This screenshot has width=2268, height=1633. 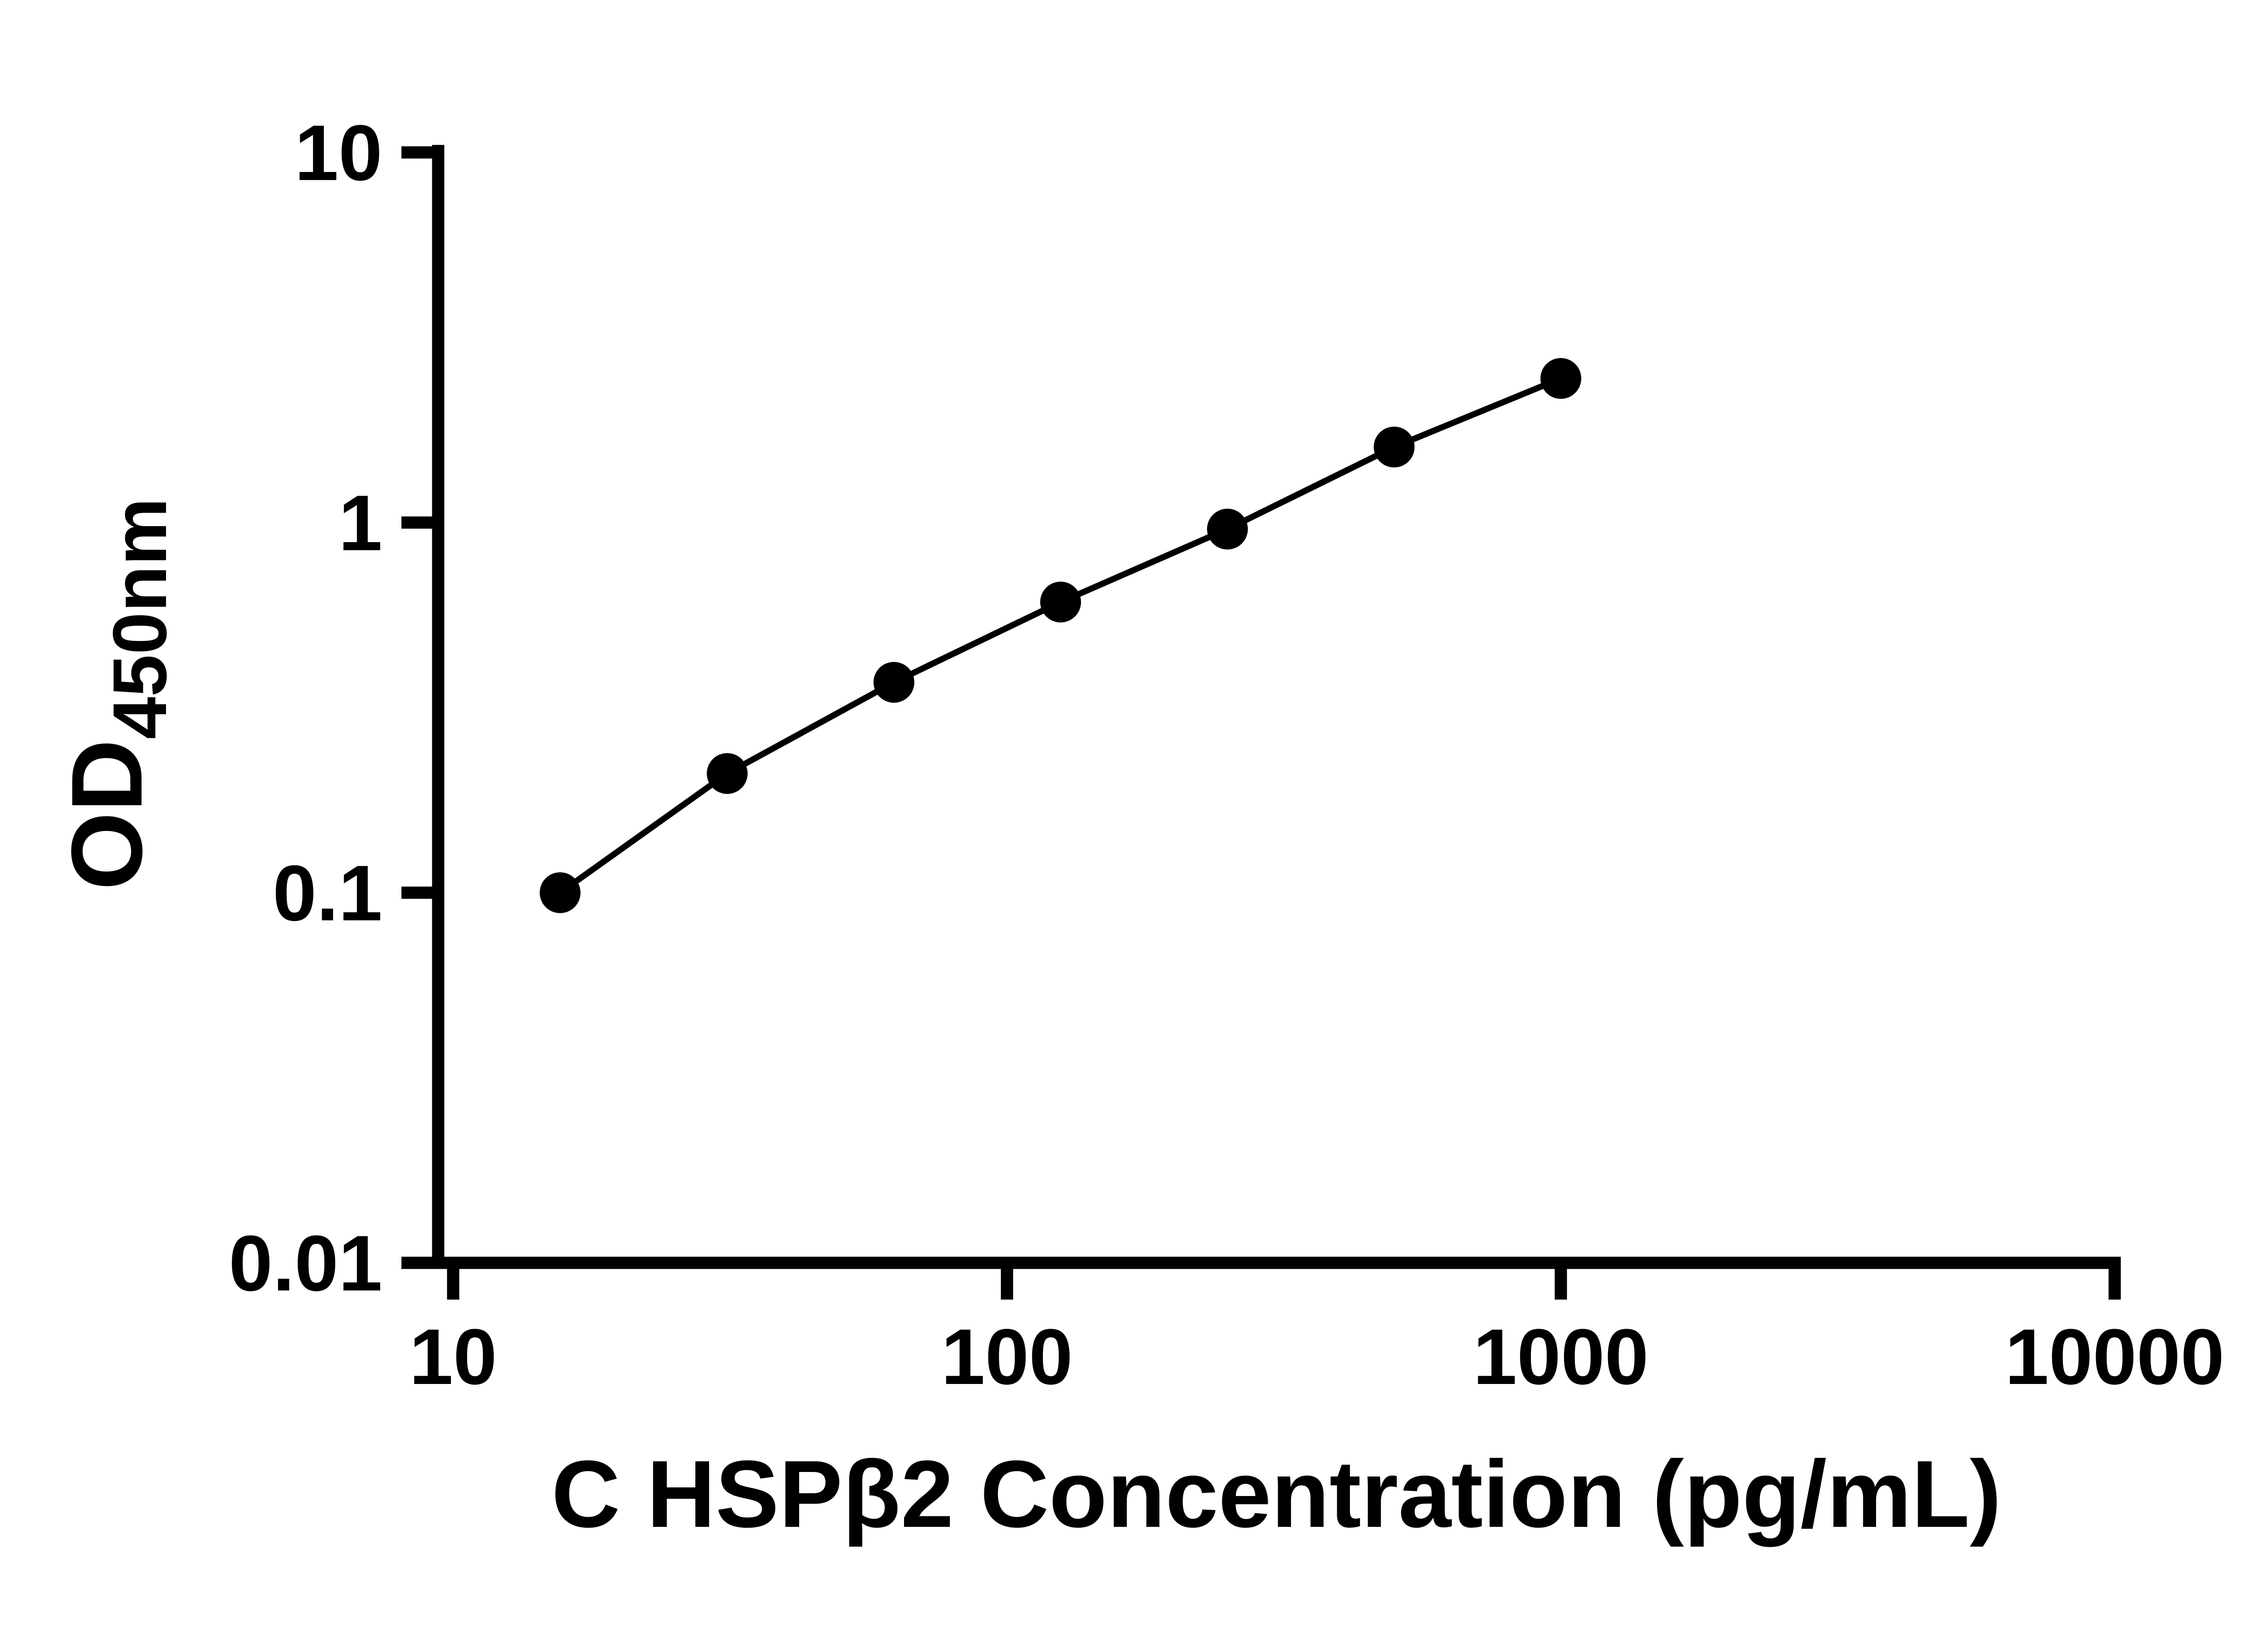 I want to click on y-axis-title: OD450nm, so click(x=116, y=694).